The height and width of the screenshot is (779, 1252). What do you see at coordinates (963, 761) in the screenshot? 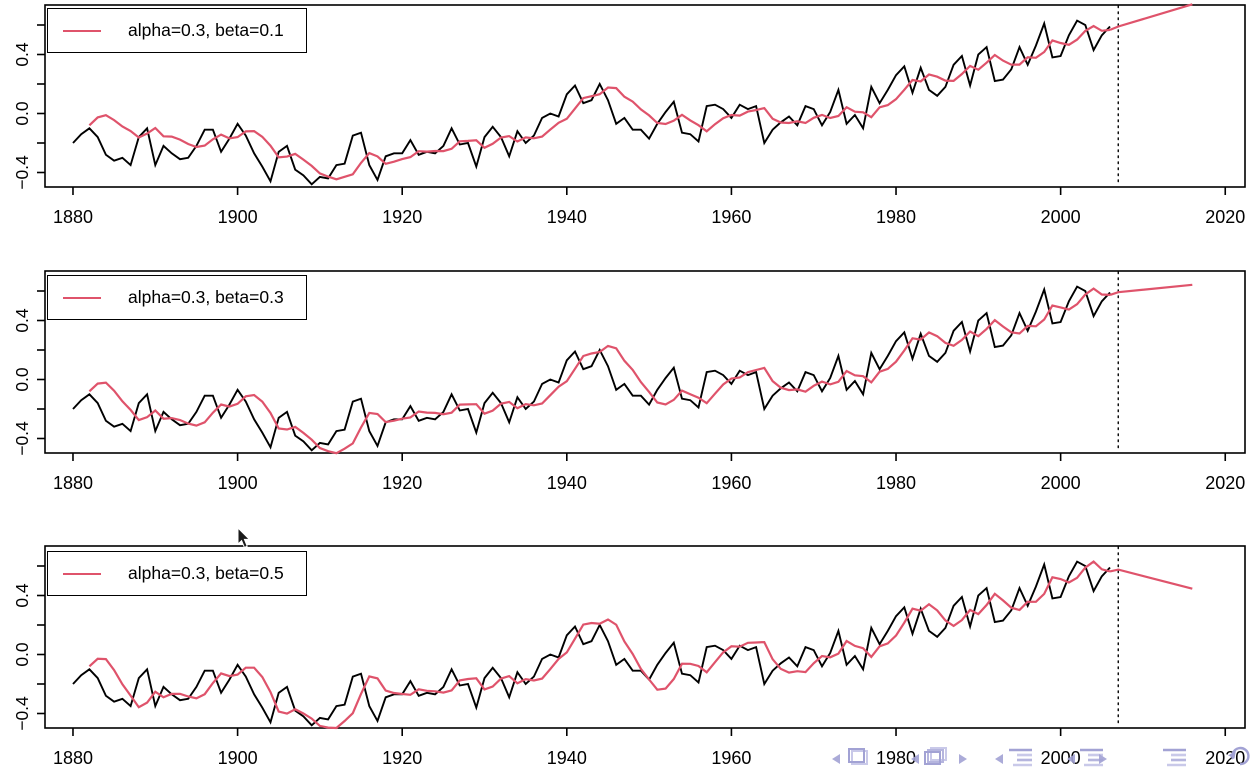
I see `nav-next-frame-icon` at bounding box center [963, 761].